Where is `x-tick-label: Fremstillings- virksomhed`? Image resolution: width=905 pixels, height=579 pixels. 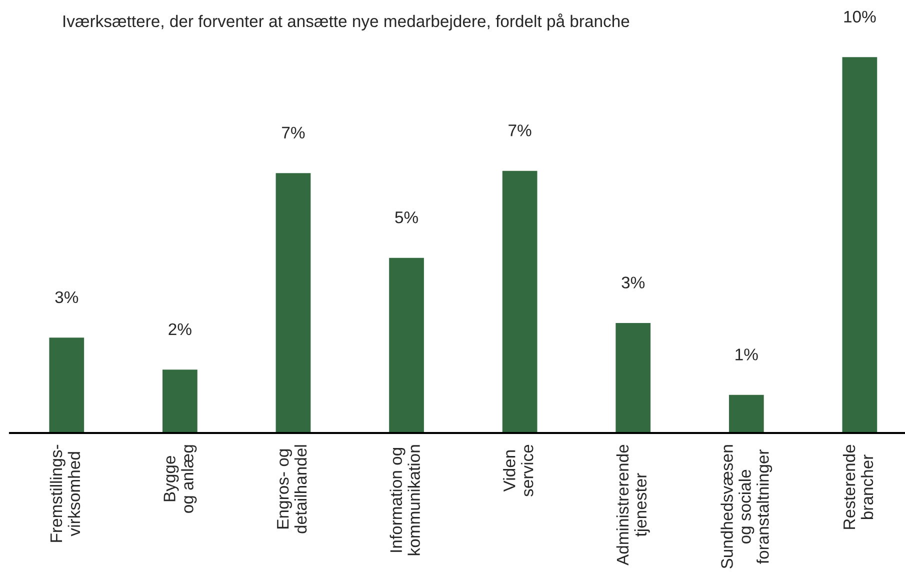
x-tick-label: Fremstillings- virksomhed is located at coordinates (65, 493).